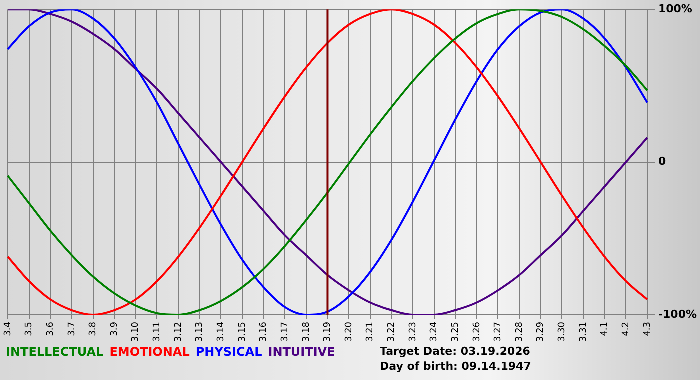 The image size is (700, 380). Describe the element at coordinates (150, 352) in the screenshot. I see `text: EMOTIONAL` at that location.